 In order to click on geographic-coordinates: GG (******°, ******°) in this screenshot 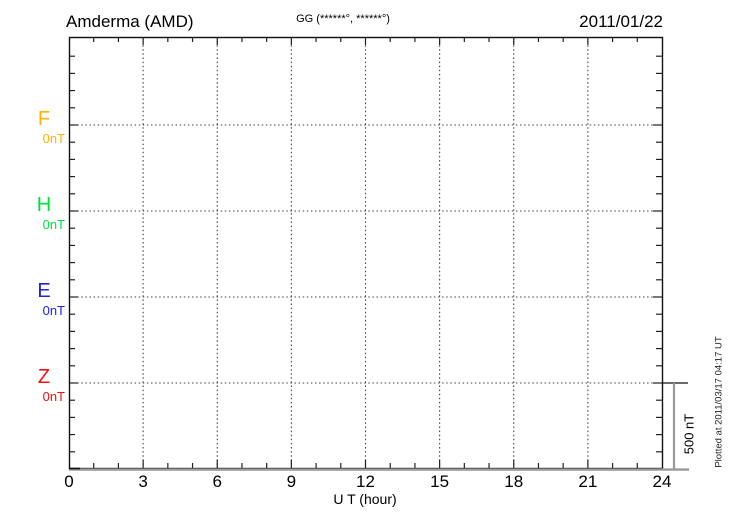, I will do `click(343, 19)`.